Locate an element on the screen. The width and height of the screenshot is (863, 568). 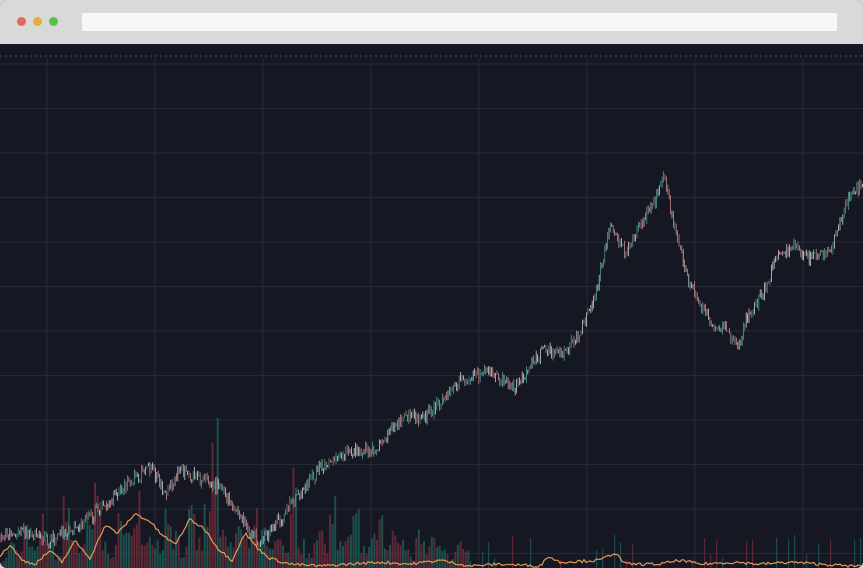
indicator-line is located at coordinates (431, 540).